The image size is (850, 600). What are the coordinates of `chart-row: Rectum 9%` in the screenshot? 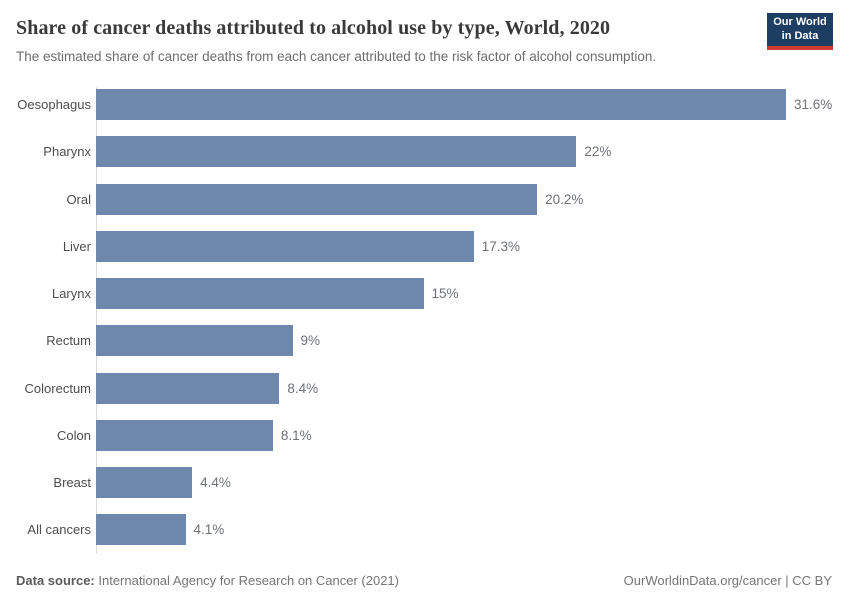 It's located at (416, 340).